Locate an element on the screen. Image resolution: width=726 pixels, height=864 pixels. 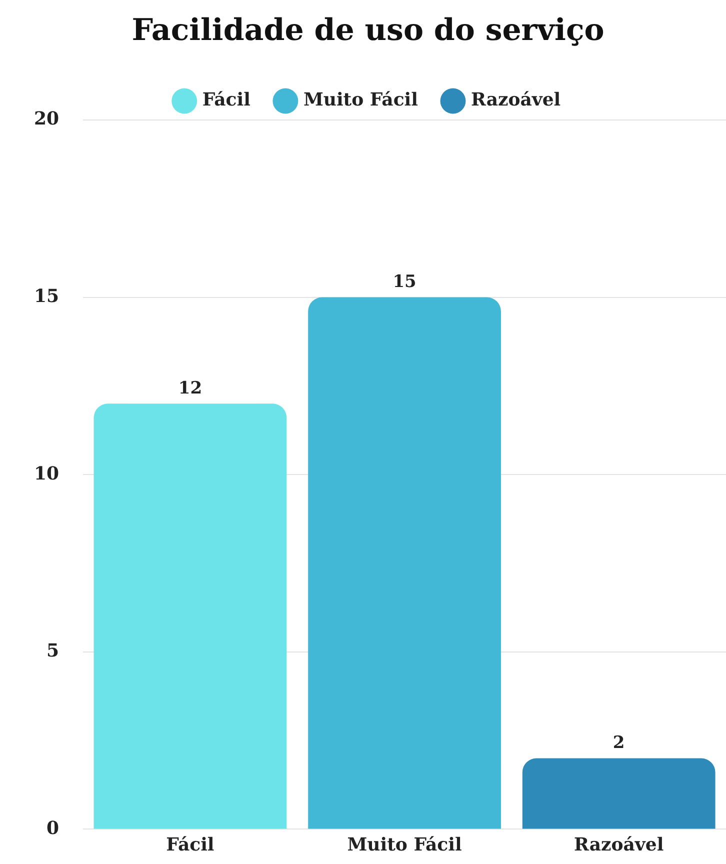
legend-label: Muito Fácil is located at coordinates (360, 100).